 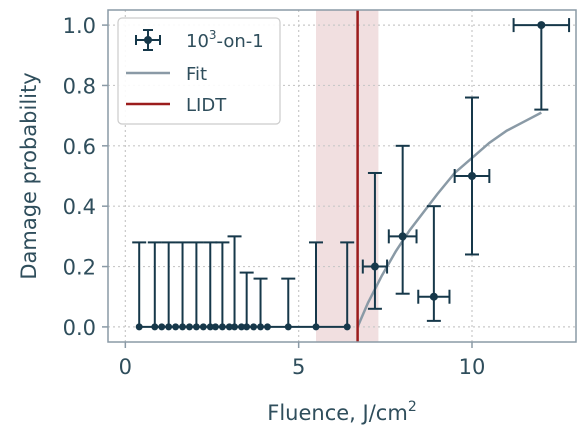 What do you see at coordinates (79, 86) in the screenshot?
I see `y-tick-label: 0.8` at bounding box center [79, 86].